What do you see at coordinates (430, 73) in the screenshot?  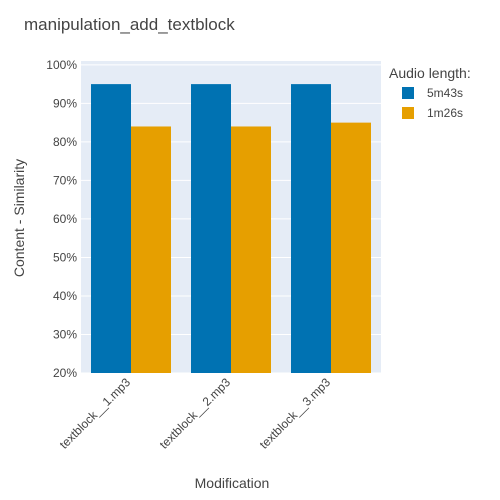 I see `legend-title: Audio length:` at bounding box center [430, 73].